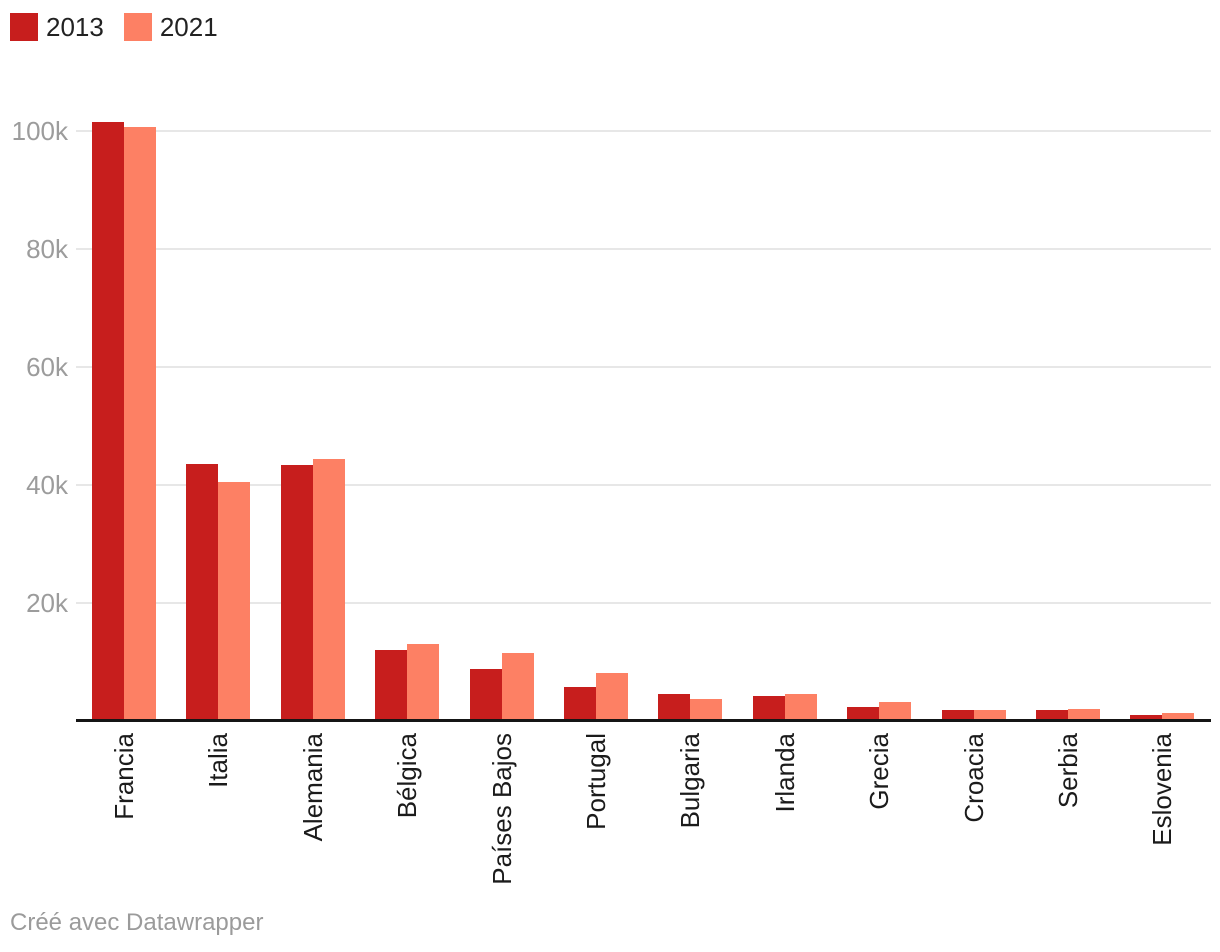 This screenshot has width=1220, height=952. Describe the element at coordinates (958, 715) in the screenshot. I see `bar-croacia-2013` at that location.